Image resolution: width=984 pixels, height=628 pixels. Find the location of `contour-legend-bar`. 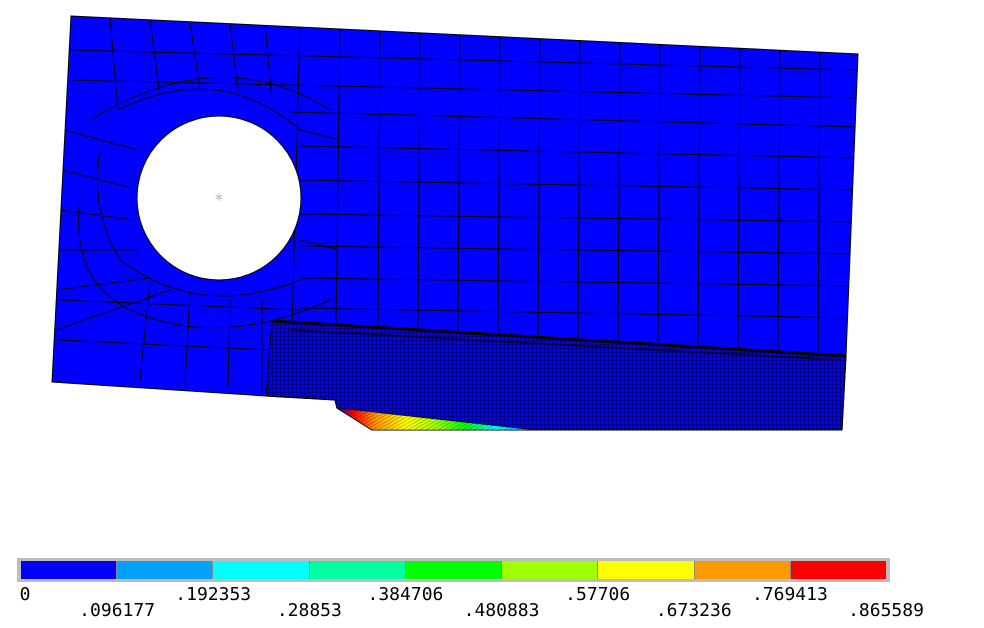

contour-legend-bar is located at coordinates (453, 570).